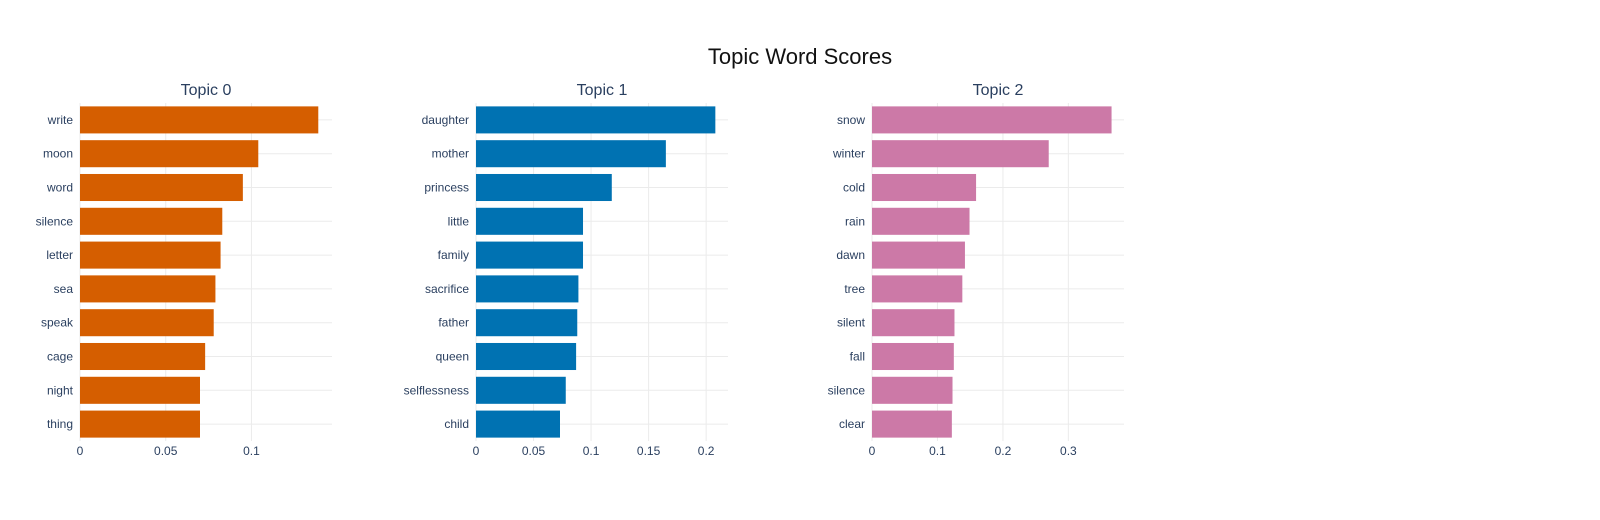 The width and height of the screenshot is (1600, 520). What do you see at coordinates (447, 289) in the screenshot?
I see `category-label: sacrifice` at bounding box center [447, 289].